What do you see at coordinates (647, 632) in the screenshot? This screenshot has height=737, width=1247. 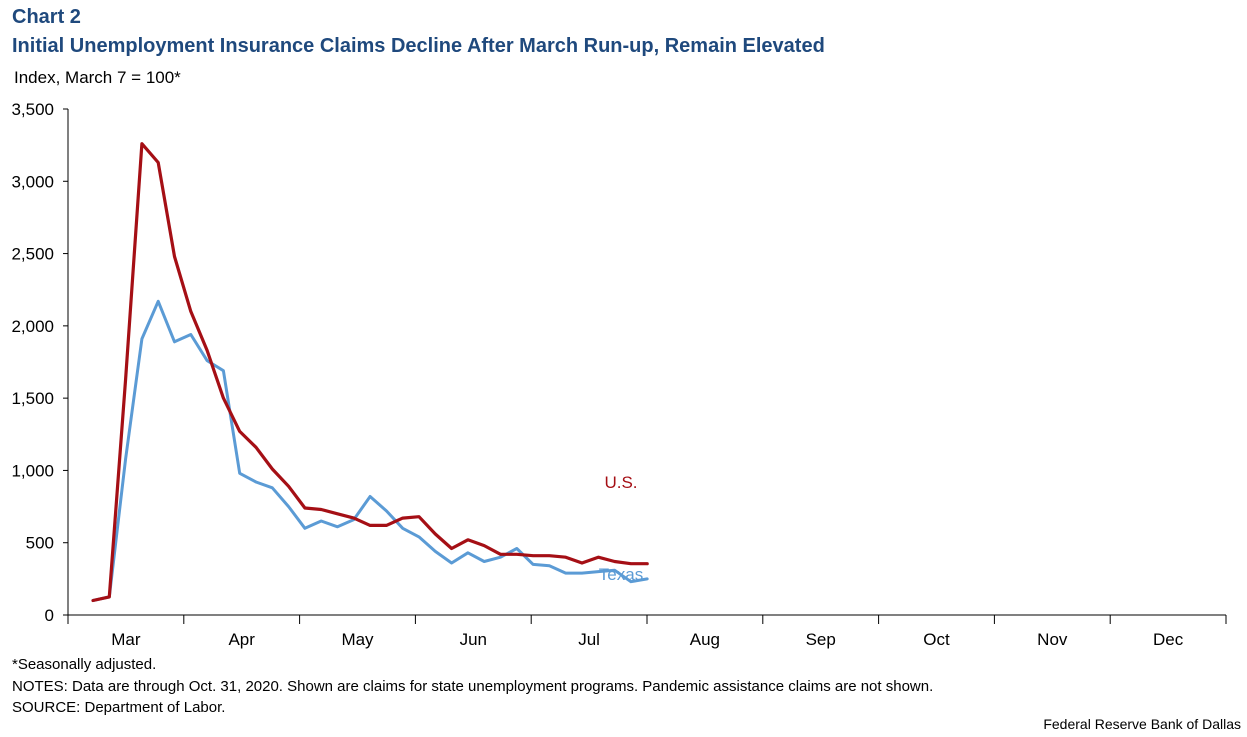 I see `x-axis-ticks: Mar Apr May Jun Jul Aug Sep Oct Nov Dec` at bounding box center [647, 632].